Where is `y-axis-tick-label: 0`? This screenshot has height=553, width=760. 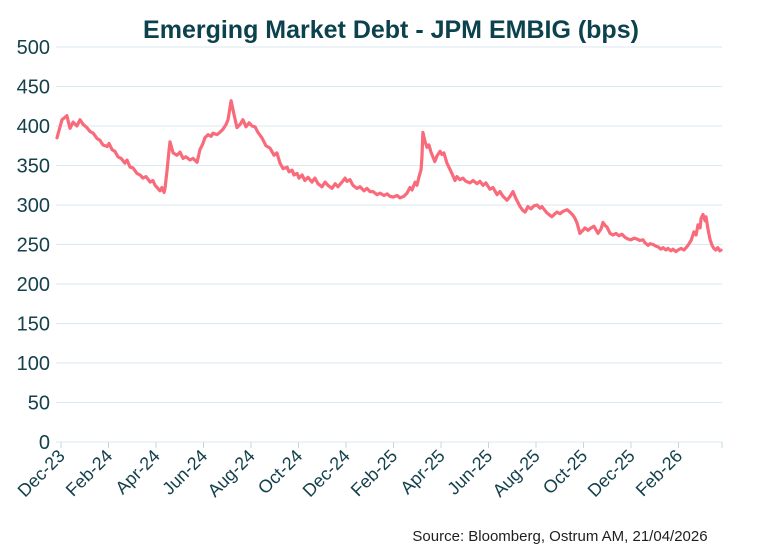
y-axis-tick-label: 0 is located at coordinates (44, 443).